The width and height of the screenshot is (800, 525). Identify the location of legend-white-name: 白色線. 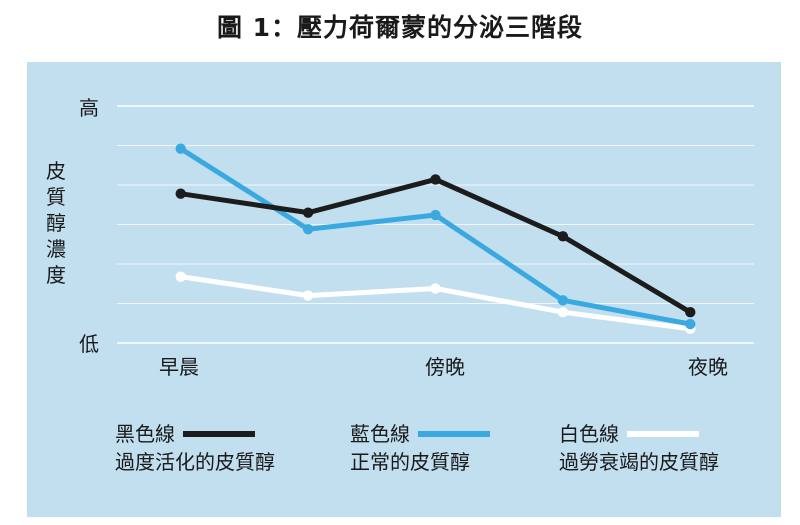
(589, 434).